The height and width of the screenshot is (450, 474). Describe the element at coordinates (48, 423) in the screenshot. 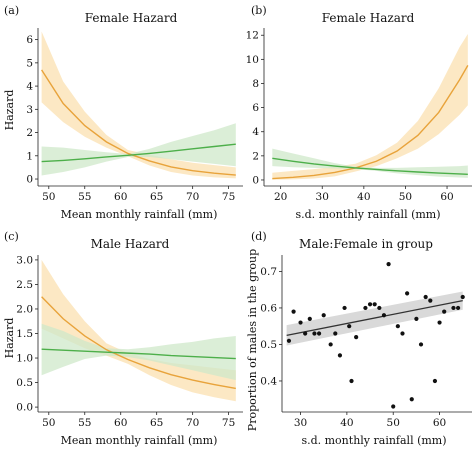

I see `panel-c-x-tick-label: 50` at that location.